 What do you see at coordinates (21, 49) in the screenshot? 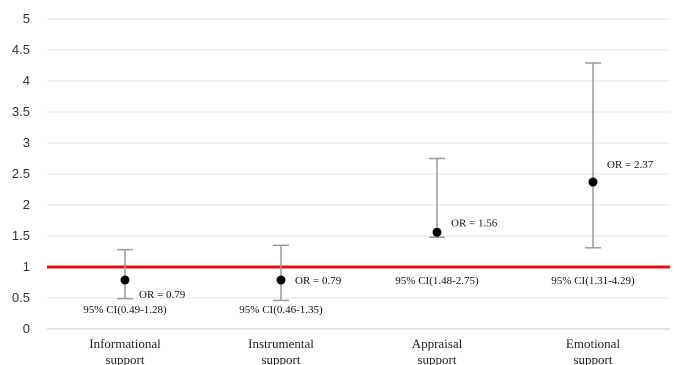
I see `y-tick-label: 4.5` at bounding box center [21, 49].